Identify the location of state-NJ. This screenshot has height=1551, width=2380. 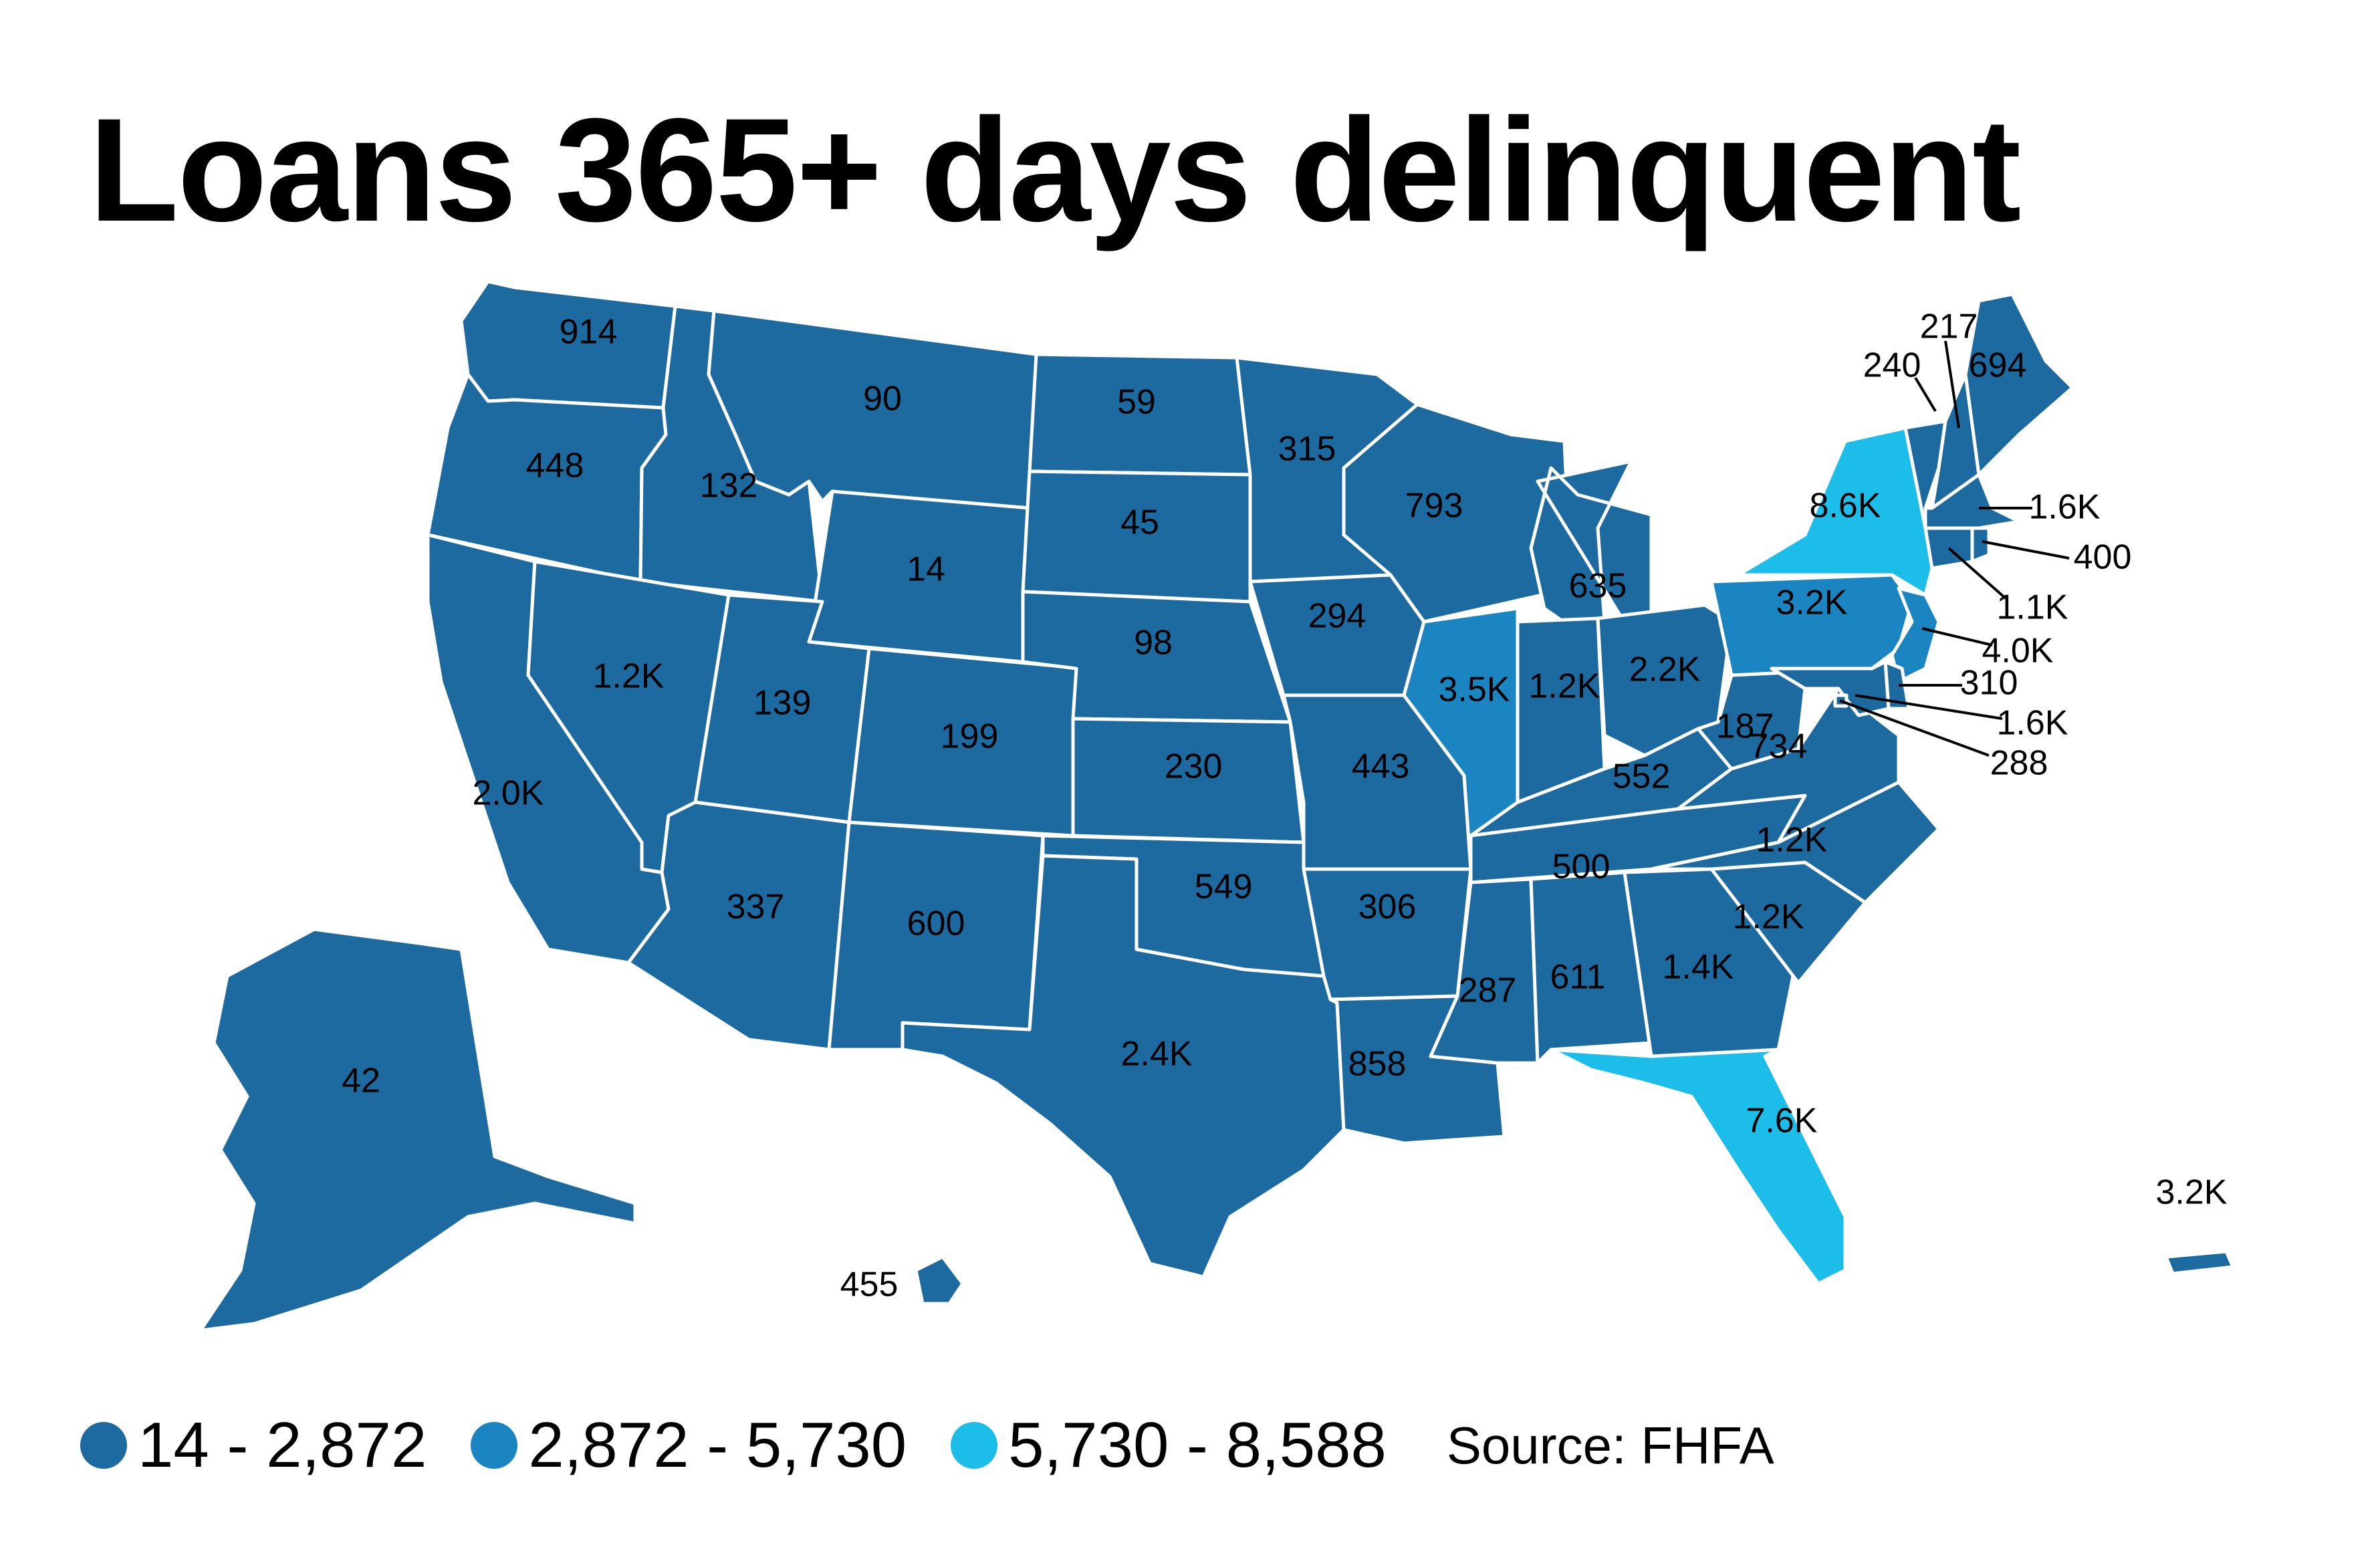
(1915, 635).